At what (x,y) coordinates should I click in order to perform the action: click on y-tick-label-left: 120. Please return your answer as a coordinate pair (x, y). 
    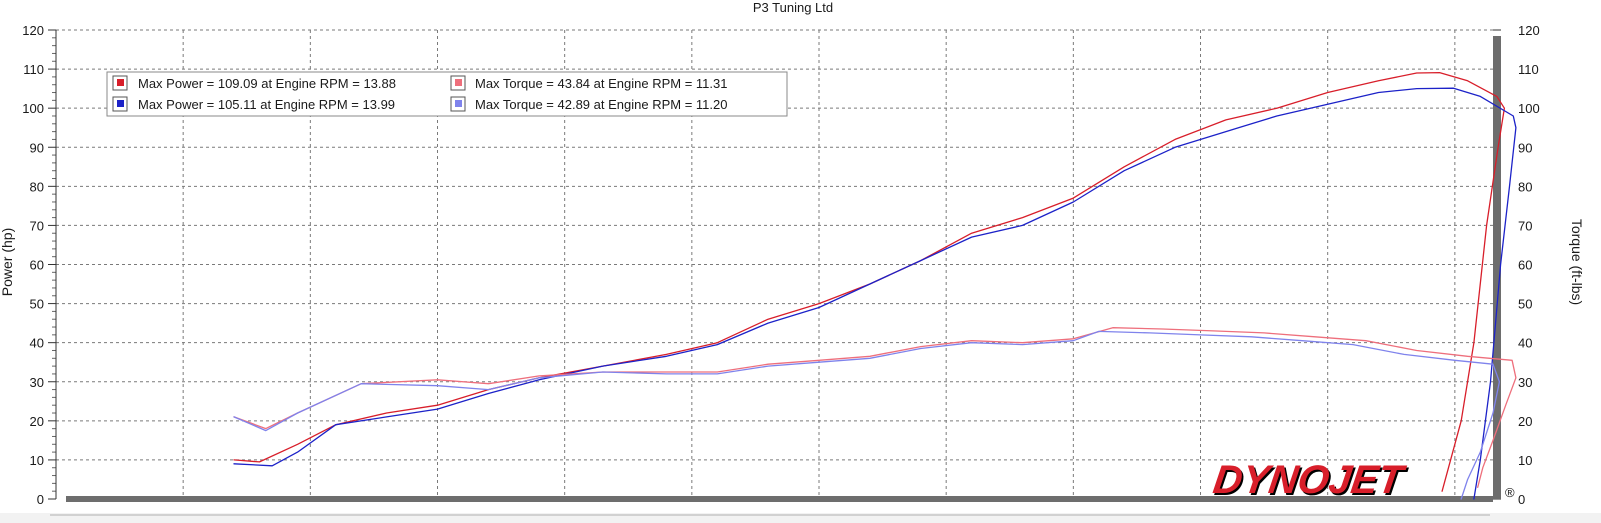
    Looking at the image, I should click on (33, 30).